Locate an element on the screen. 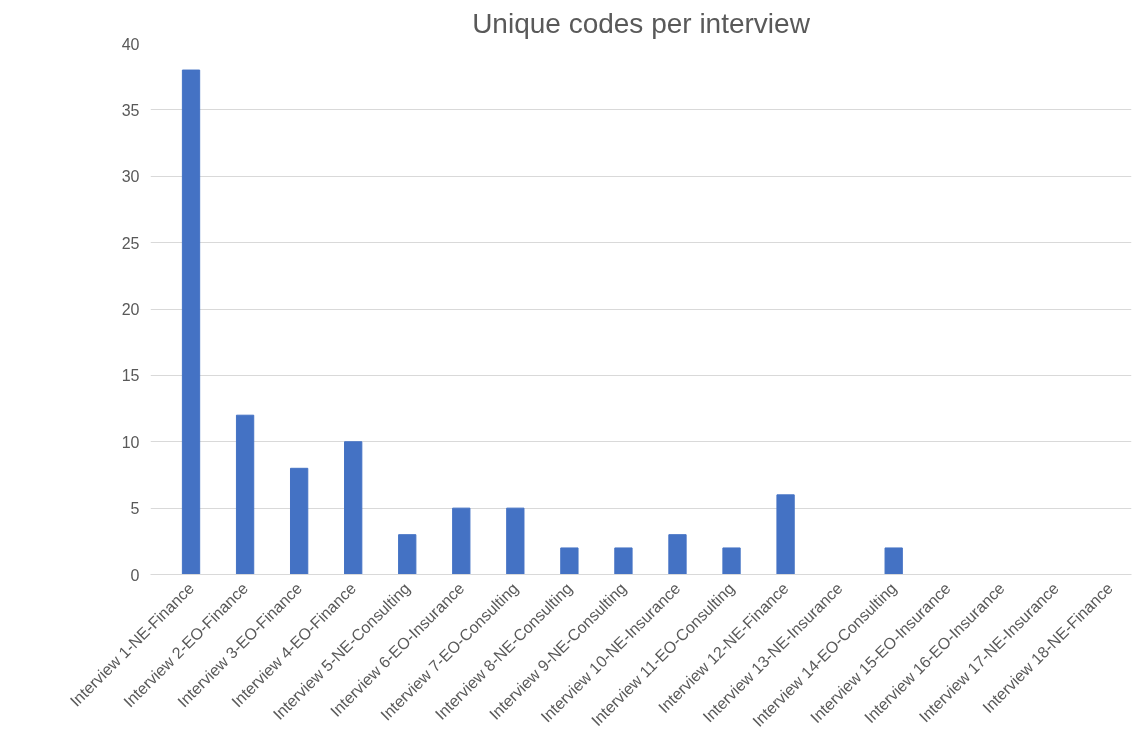 The image size is (1141, 738). y-tick-label: 40 is located at coordinates (130, 44).